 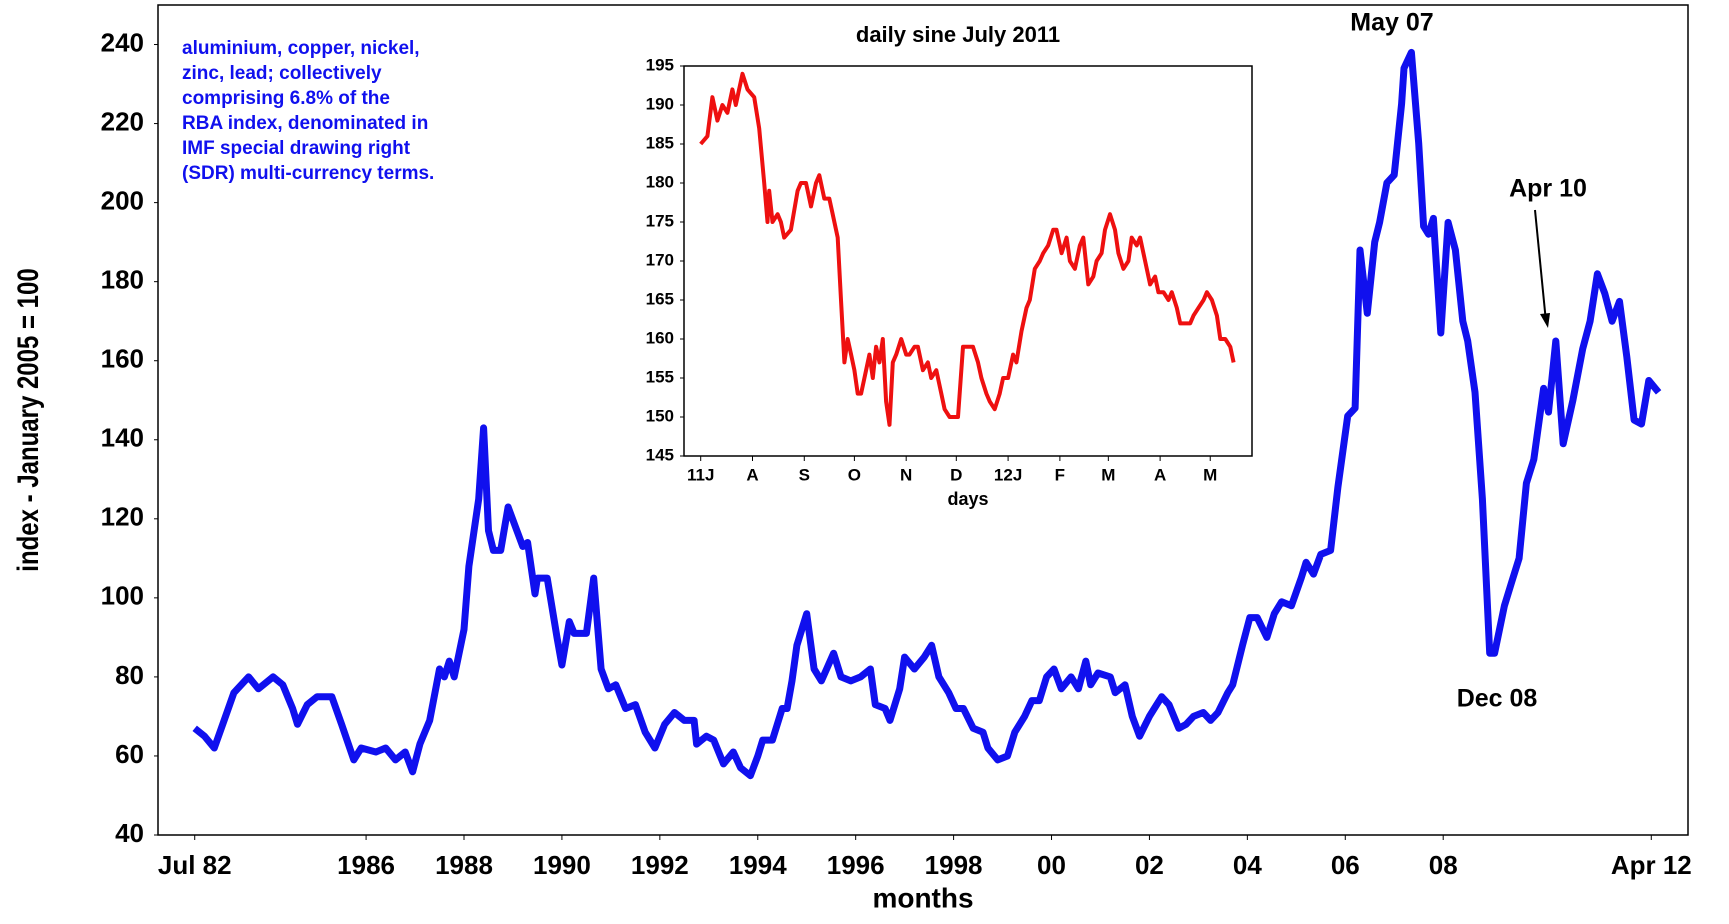 What do you see at coordinates (956, 474) in the screenshot?
I see `x-tick-label: D` at bounding box center [956, 474].